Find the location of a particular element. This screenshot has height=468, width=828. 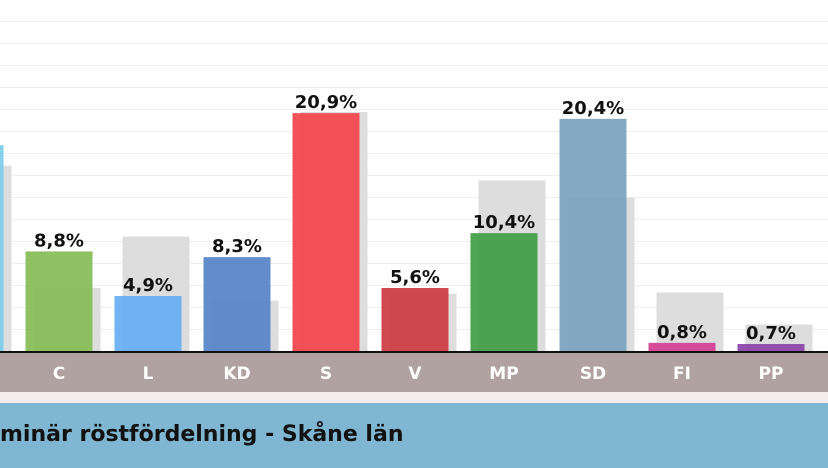

category-band is located at coordinates (414, 372).